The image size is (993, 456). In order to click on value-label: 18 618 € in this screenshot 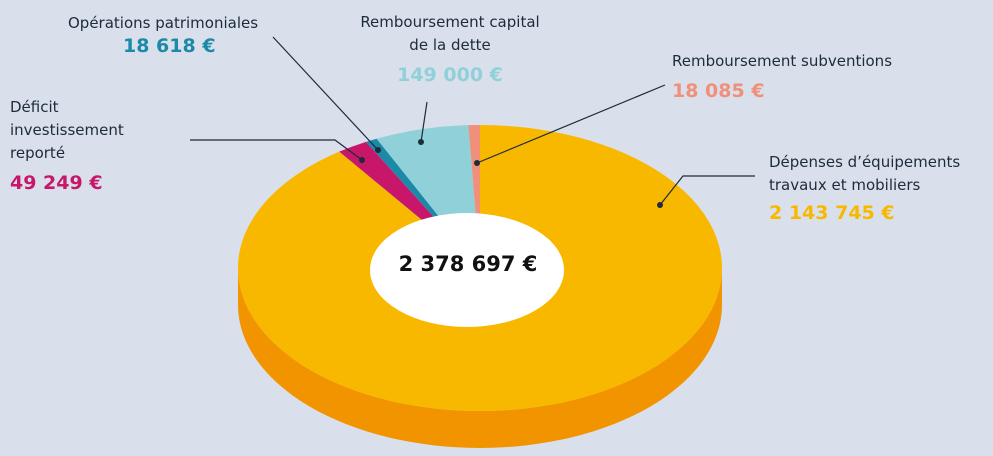, I will do `click(169, 46)`.